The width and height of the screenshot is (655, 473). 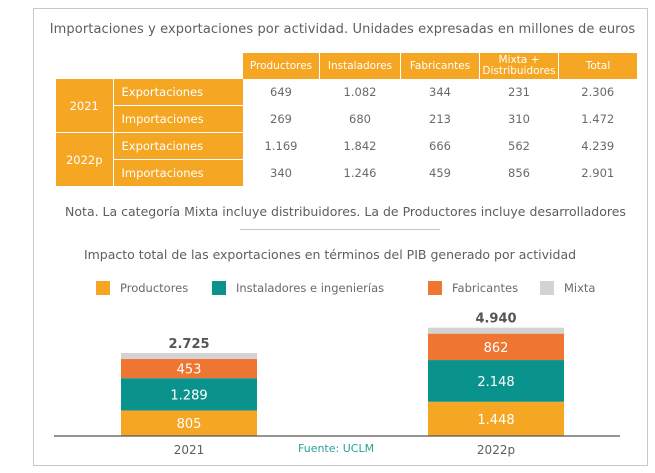 What do you see at coordinates (598, 146) in the screenshot?
I see `cell: 4.239` at bounding box center [598, 146].